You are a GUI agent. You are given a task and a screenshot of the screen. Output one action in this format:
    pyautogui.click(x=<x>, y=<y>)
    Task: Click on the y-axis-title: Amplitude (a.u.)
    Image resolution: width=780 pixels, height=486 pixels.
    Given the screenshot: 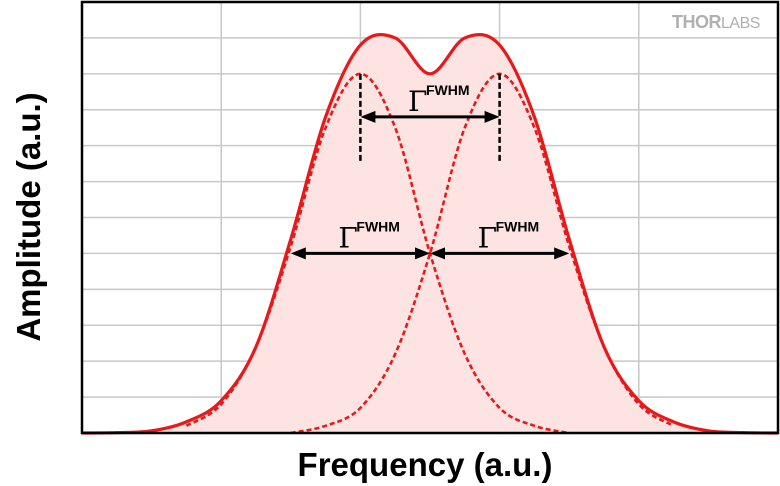 What is the action you would take?
    pyautogui.click(x=28, y=216)
    